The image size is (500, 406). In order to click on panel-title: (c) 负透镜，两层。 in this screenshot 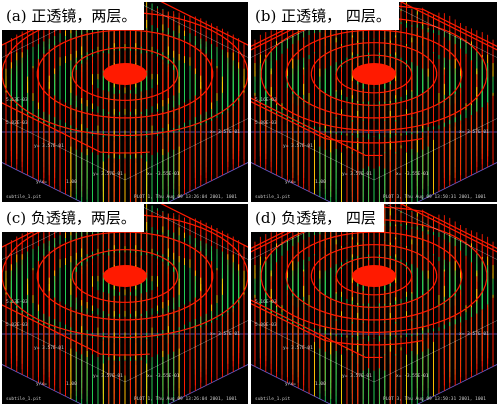, I will do `click(73, 218)`.